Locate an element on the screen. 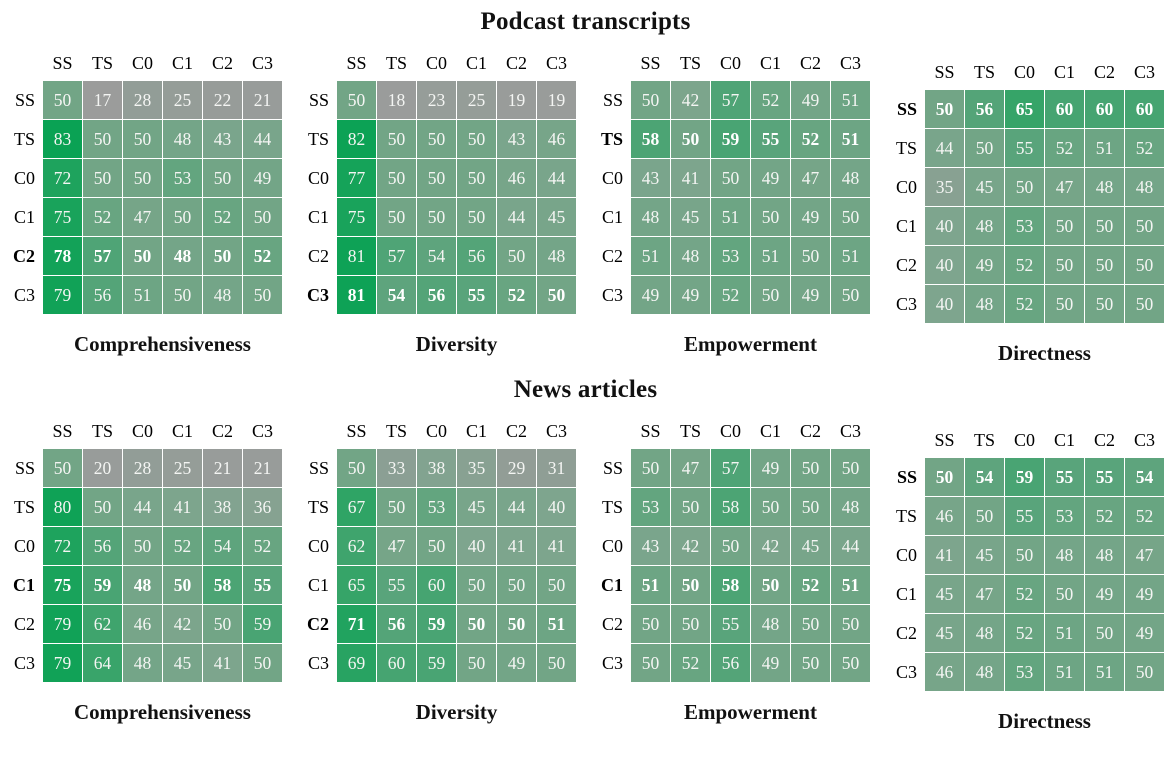 This screenshot has width=1167, height=774. metric-title: Empowerment is located at coordinates (750, 712).